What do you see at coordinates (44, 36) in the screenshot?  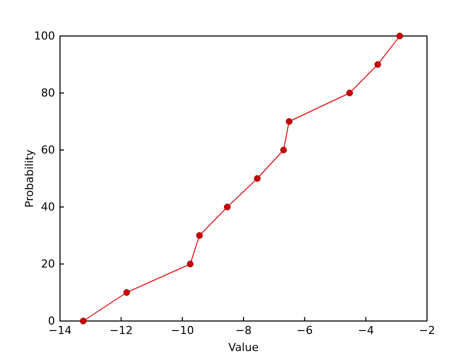 I see `y-tick-label: 100` at bounding box center [44, 36].